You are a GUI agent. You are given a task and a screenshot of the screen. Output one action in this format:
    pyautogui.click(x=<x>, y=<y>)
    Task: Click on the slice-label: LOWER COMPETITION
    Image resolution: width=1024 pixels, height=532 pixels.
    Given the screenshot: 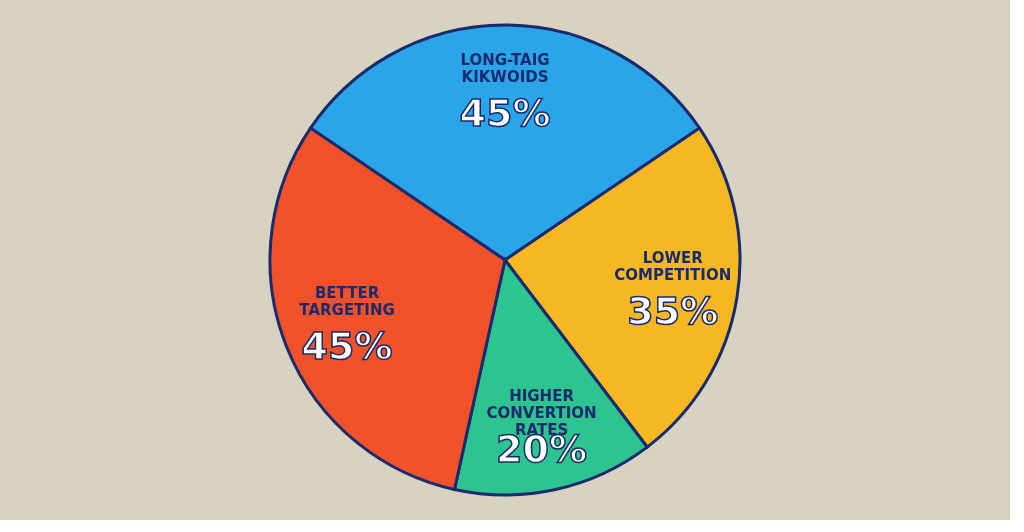 What is the action you would take?
    pyautogui.click(x=673, y=266)
    